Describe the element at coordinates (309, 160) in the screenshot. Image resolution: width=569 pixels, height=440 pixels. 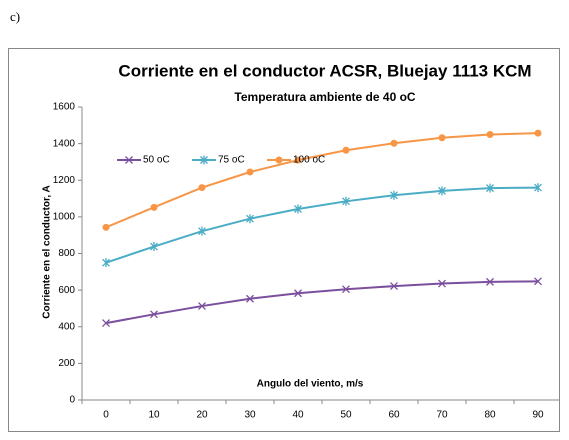
I see `legend-label: 100 oC` at that location.